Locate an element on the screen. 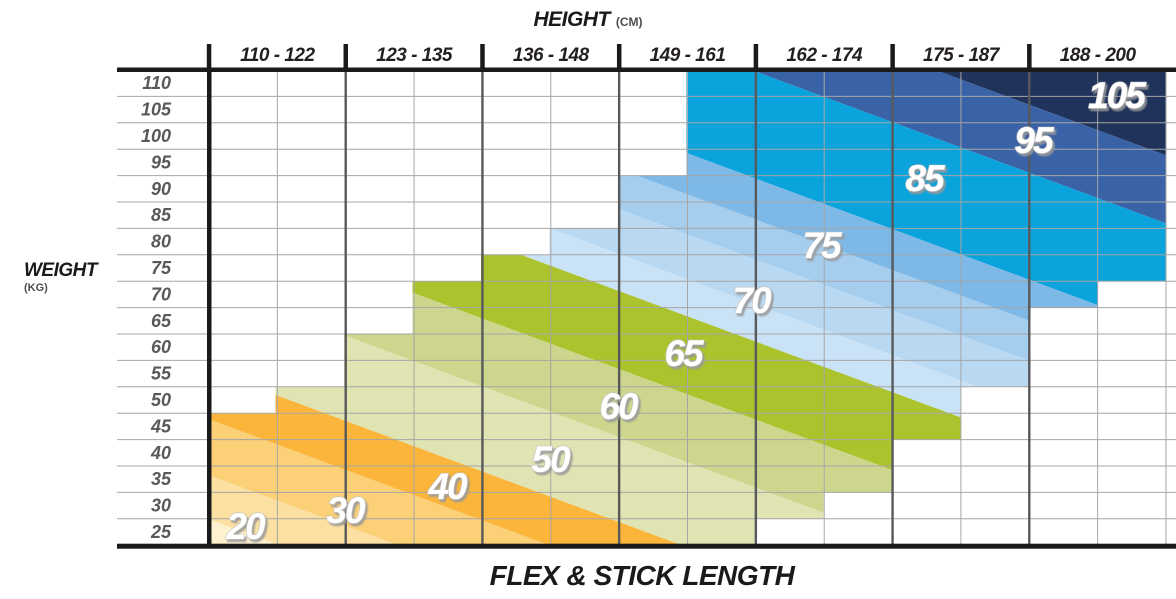 The height and width of the screenshot is (599, 1176). weight-axis-title: WEIGHT (KG) is located at coordinates (61, 277).